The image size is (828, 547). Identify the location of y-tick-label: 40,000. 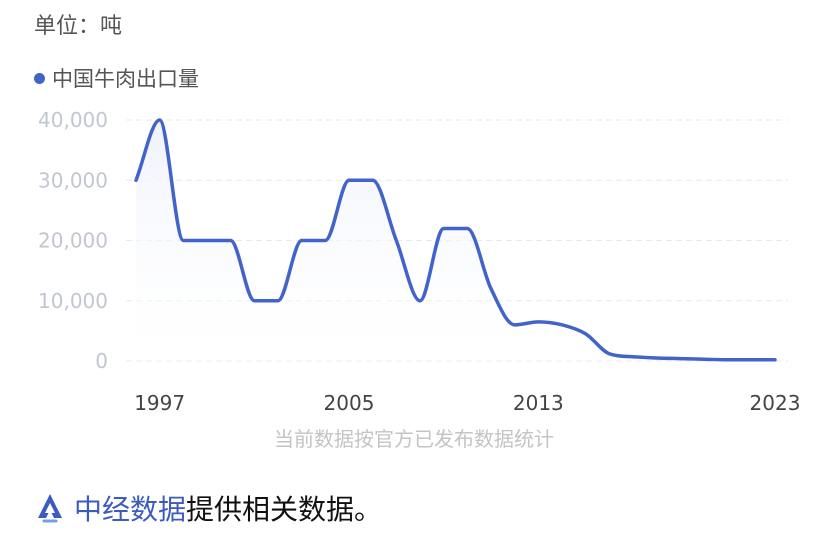
(73, 120).